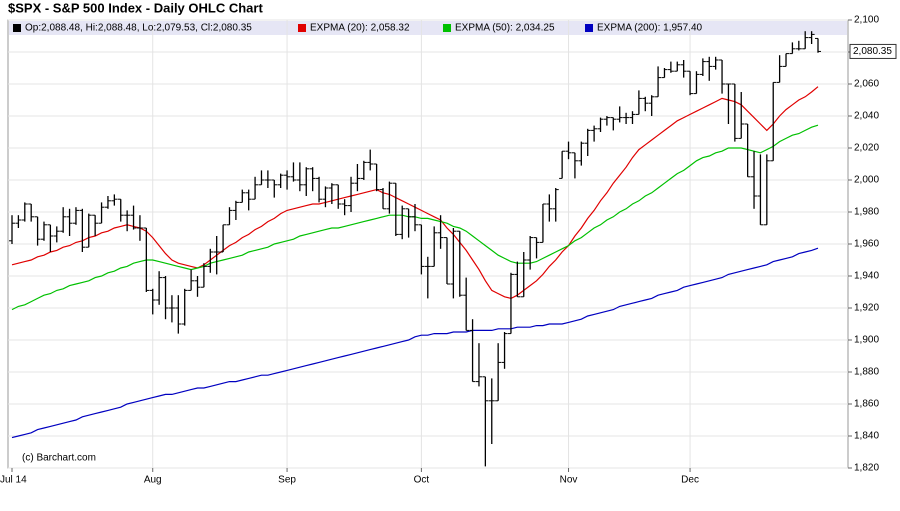  Describe the element at coordinates (866, 116) in the screenshot. I see `y-tick-label: 2,040` at that location.